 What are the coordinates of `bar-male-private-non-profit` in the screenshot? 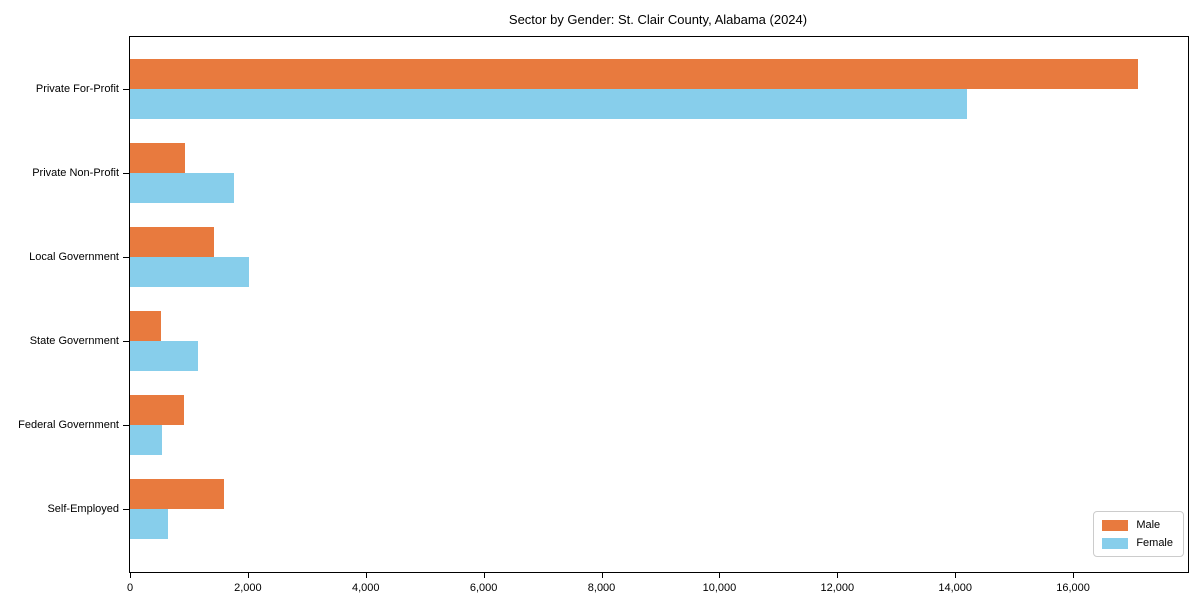 It's located at (157, 158).